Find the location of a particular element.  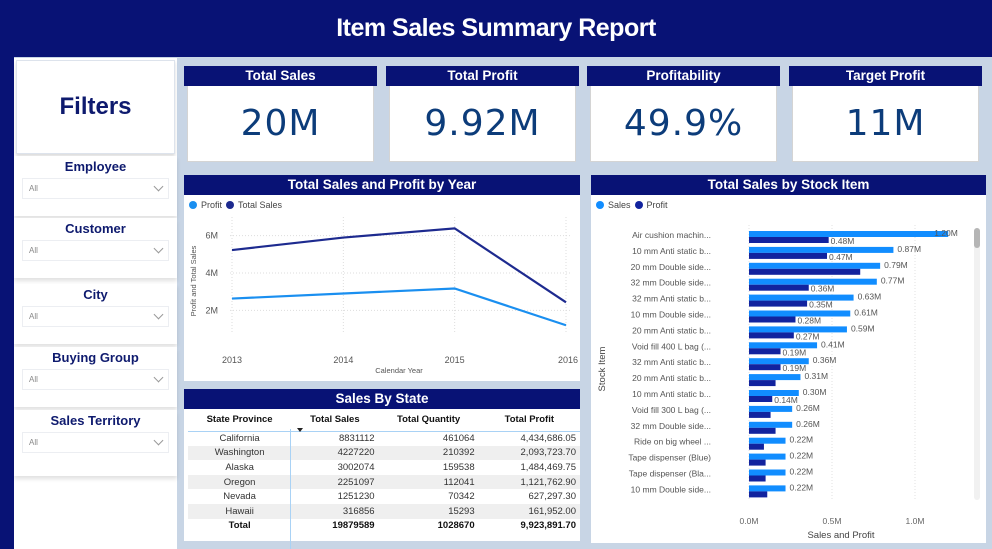

column-header-total-profit: Total Profit is located at coordinates (529, 420).